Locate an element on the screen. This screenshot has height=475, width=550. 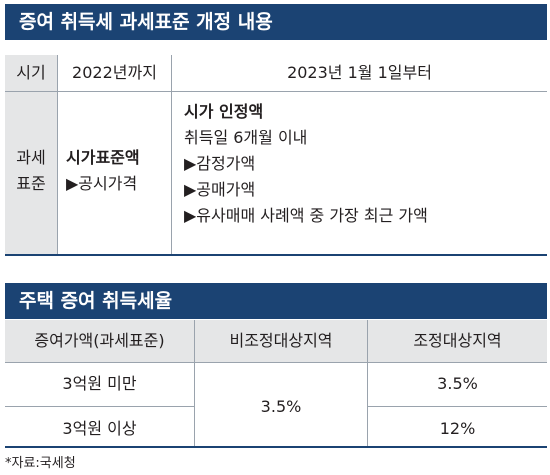
row-amount: 3억원 미만 is located at coordinates (99, 383).